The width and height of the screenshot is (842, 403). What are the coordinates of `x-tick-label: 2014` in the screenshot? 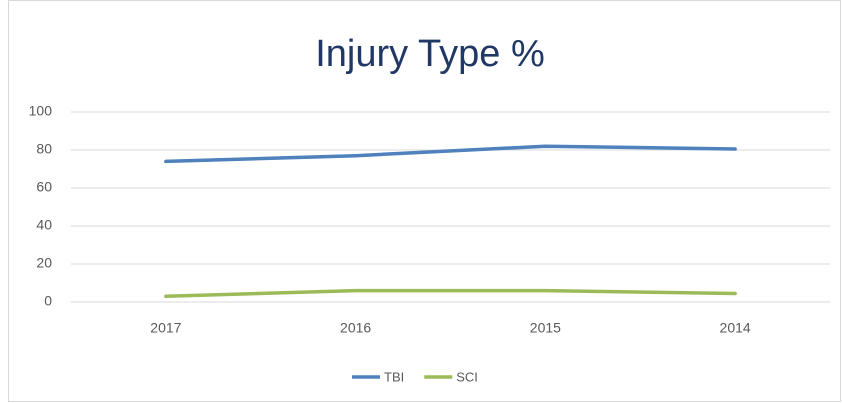 It's located at (735, 328).